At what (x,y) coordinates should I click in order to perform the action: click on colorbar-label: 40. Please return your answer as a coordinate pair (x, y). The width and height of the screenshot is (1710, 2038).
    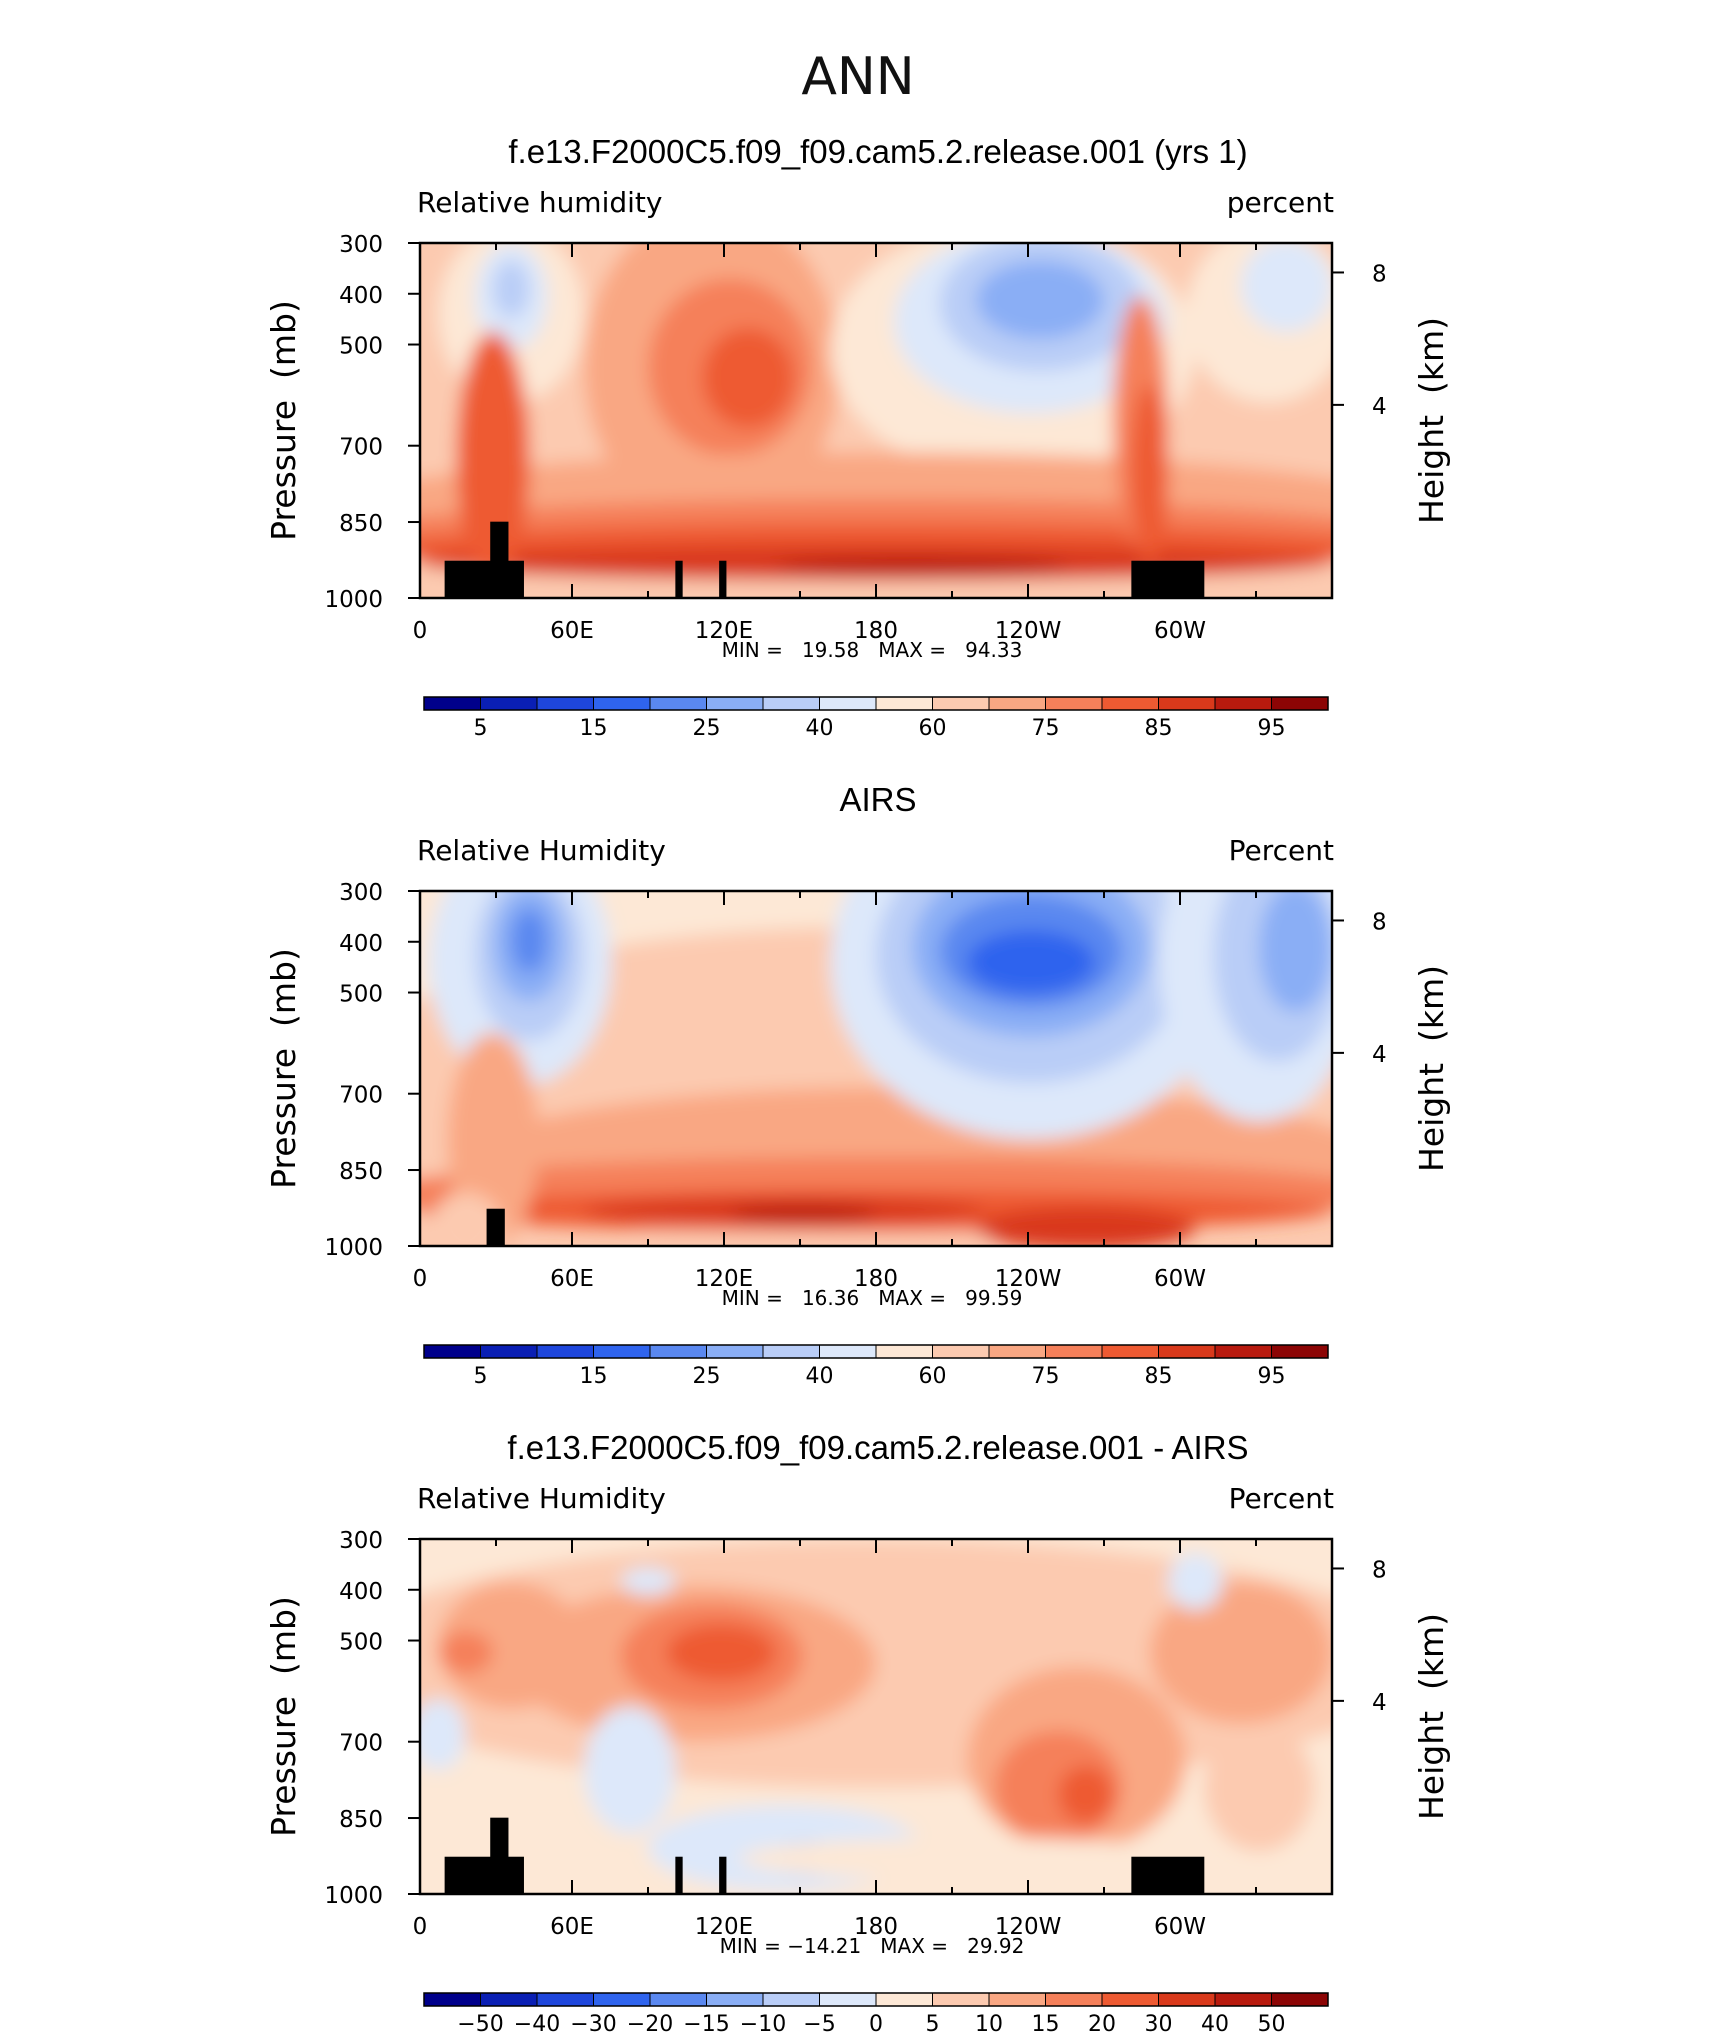
    Looking at the image, I should click on (1215, 2024).